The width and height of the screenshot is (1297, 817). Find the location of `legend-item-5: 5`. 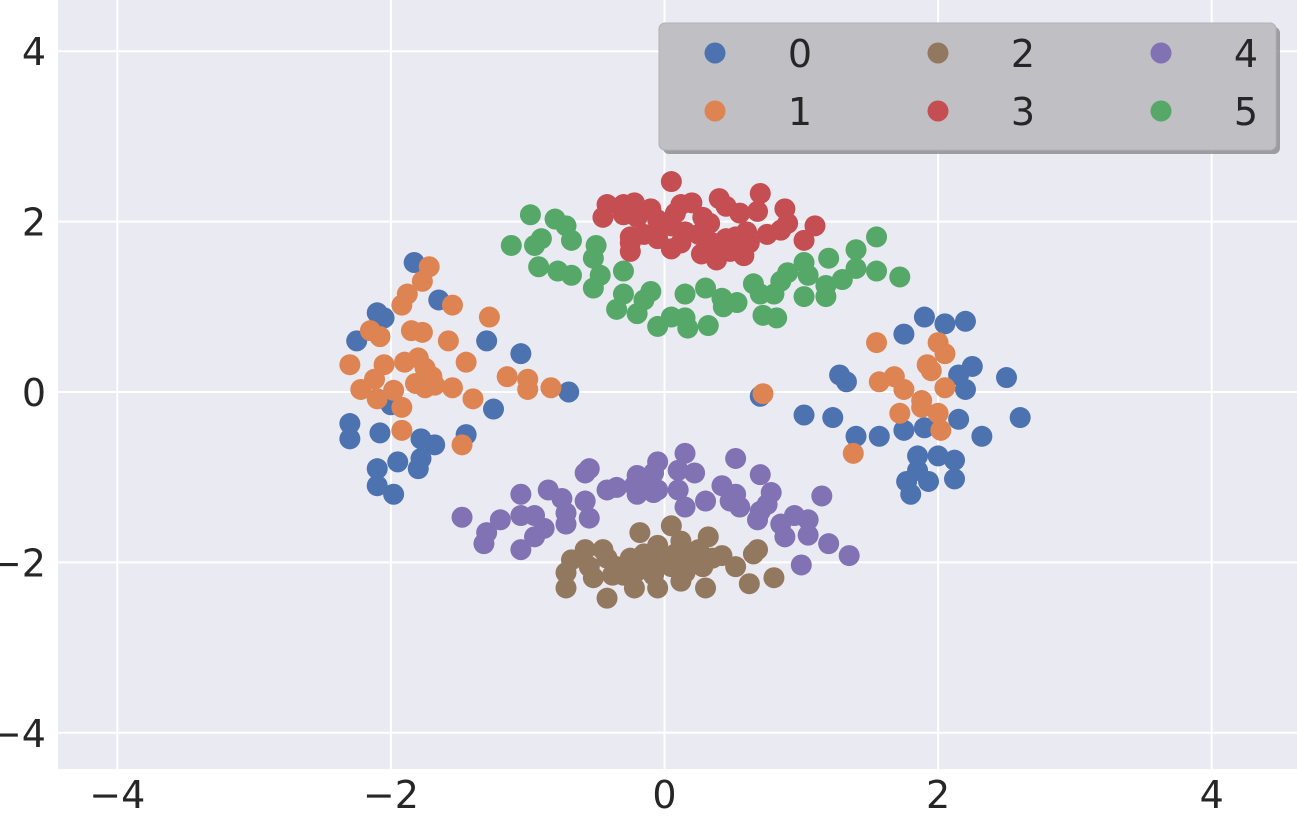

legend-item-5: 5 is located at coordinates (1204, 112).